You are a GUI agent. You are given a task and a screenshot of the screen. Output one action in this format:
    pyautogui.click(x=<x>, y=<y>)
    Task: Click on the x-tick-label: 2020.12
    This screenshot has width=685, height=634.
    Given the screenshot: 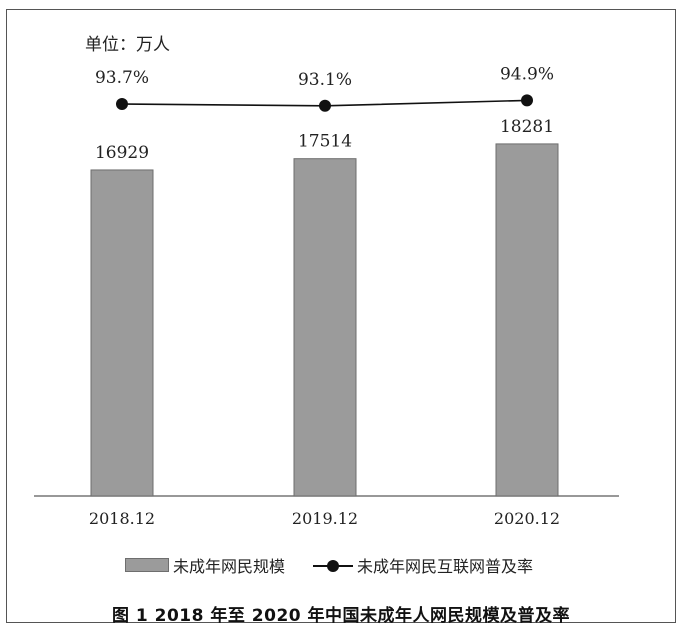 What is the action you would take?
    pyautogui.click(x=527, y=518)
    